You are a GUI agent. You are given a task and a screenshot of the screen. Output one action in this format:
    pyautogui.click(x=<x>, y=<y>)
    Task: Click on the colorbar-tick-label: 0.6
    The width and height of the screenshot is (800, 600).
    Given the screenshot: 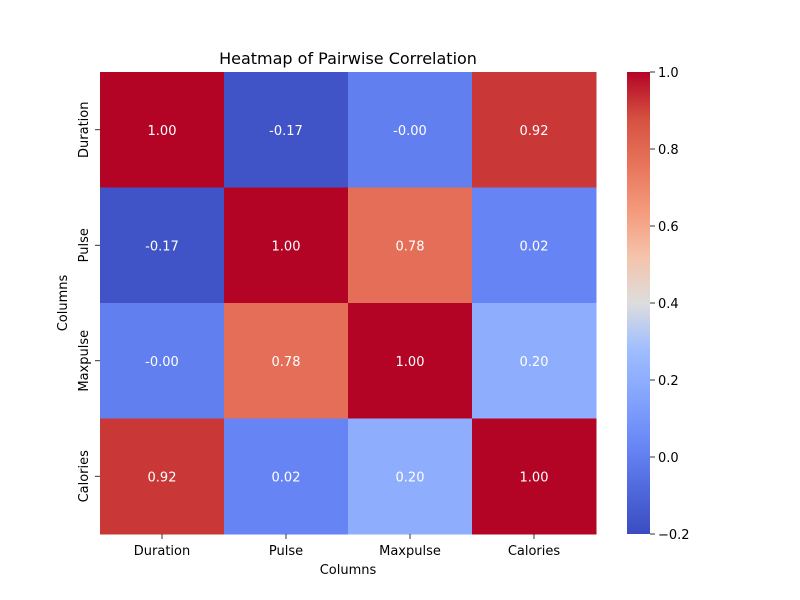 What is the action you would take?
    pyautogui.click(x=668, y=227)
    